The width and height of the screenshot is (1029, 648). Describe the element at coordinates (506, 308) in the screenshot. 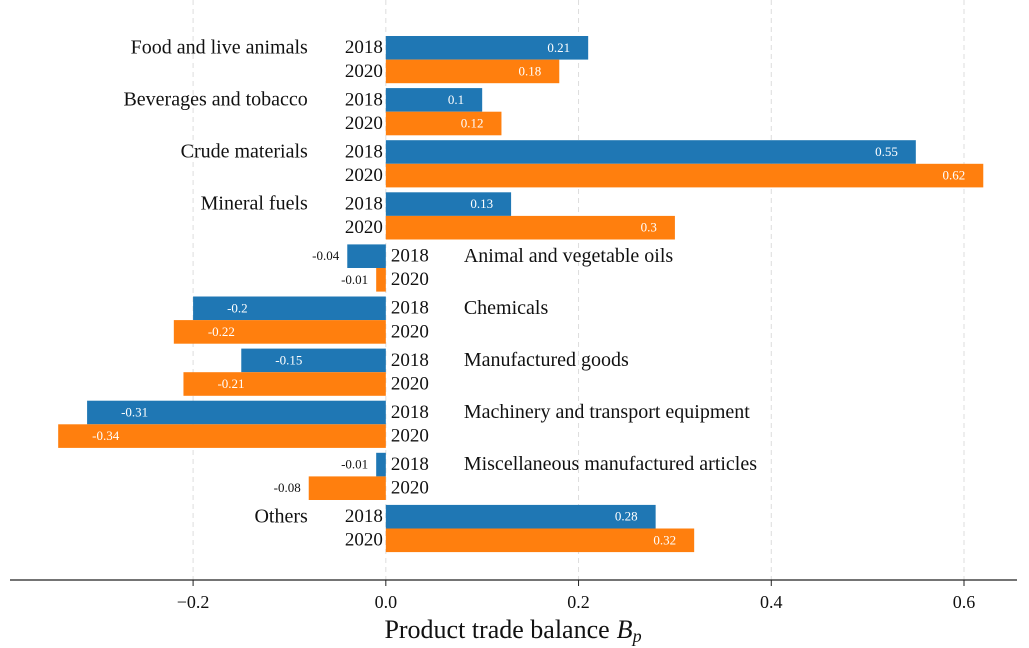

I see `category-label: Chemicals` at that location.